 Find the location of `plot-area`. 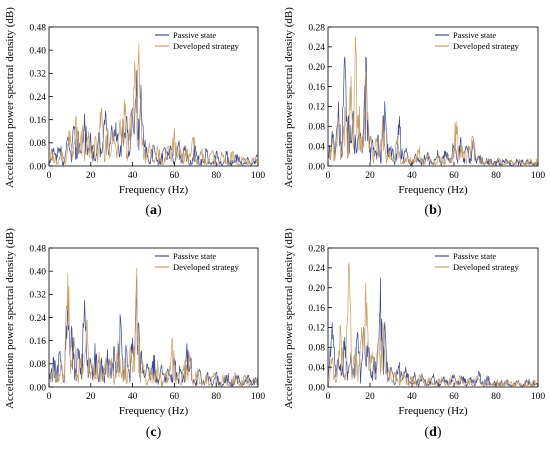

plot-area is located at coordinates (433, 317).